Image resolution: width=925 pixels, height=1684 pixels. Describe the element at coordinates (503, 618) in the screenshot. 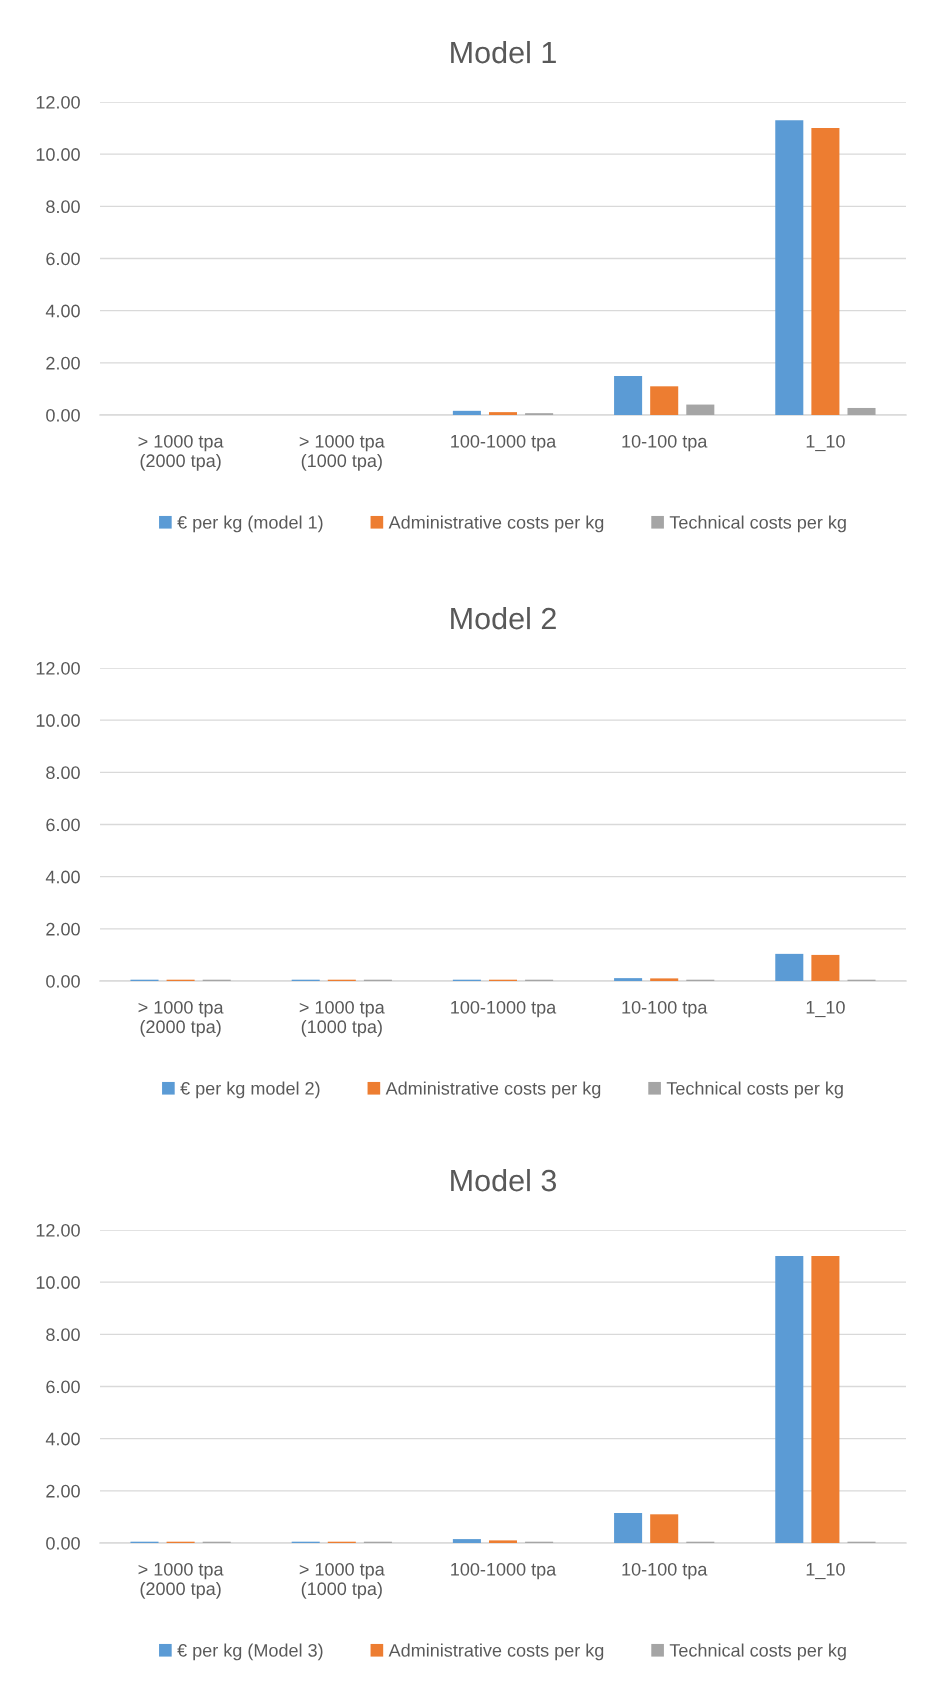

I see `chart-title: Model 2` at that location.